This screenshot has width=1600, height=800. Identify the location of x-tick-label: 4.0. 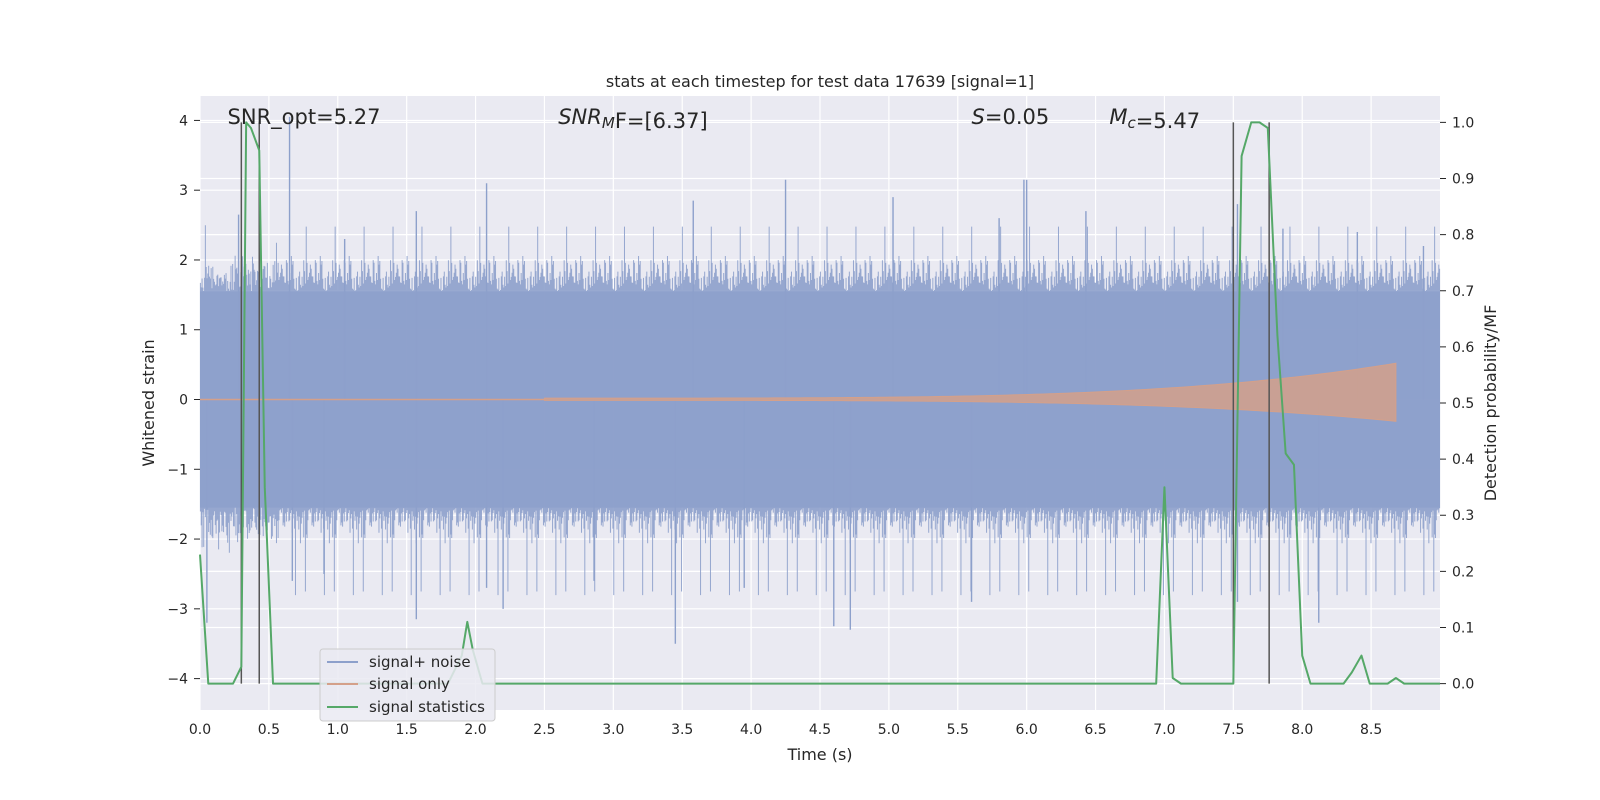
(751, 730).